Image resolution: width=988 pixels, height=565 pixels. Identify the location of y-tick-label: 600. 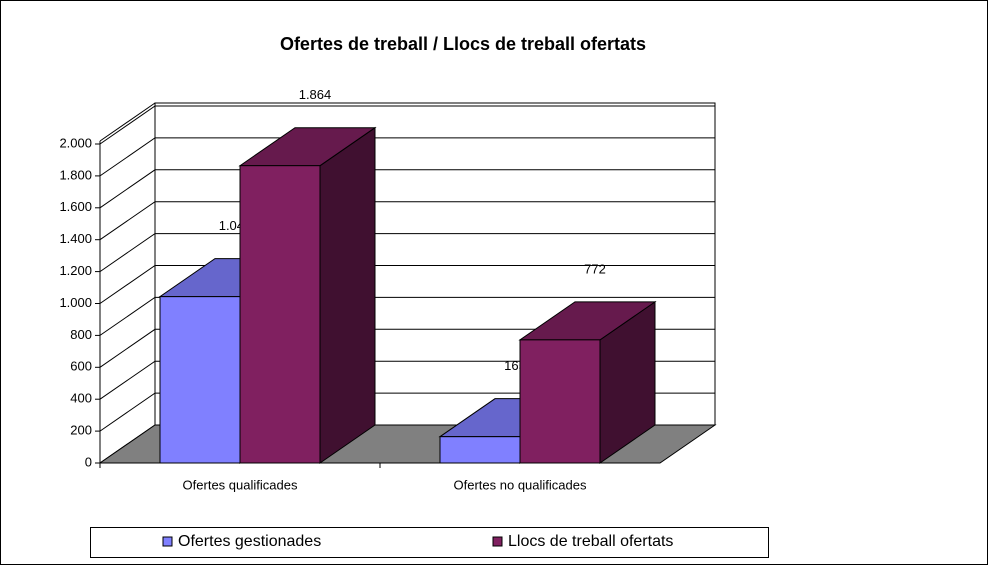
(81, 366).